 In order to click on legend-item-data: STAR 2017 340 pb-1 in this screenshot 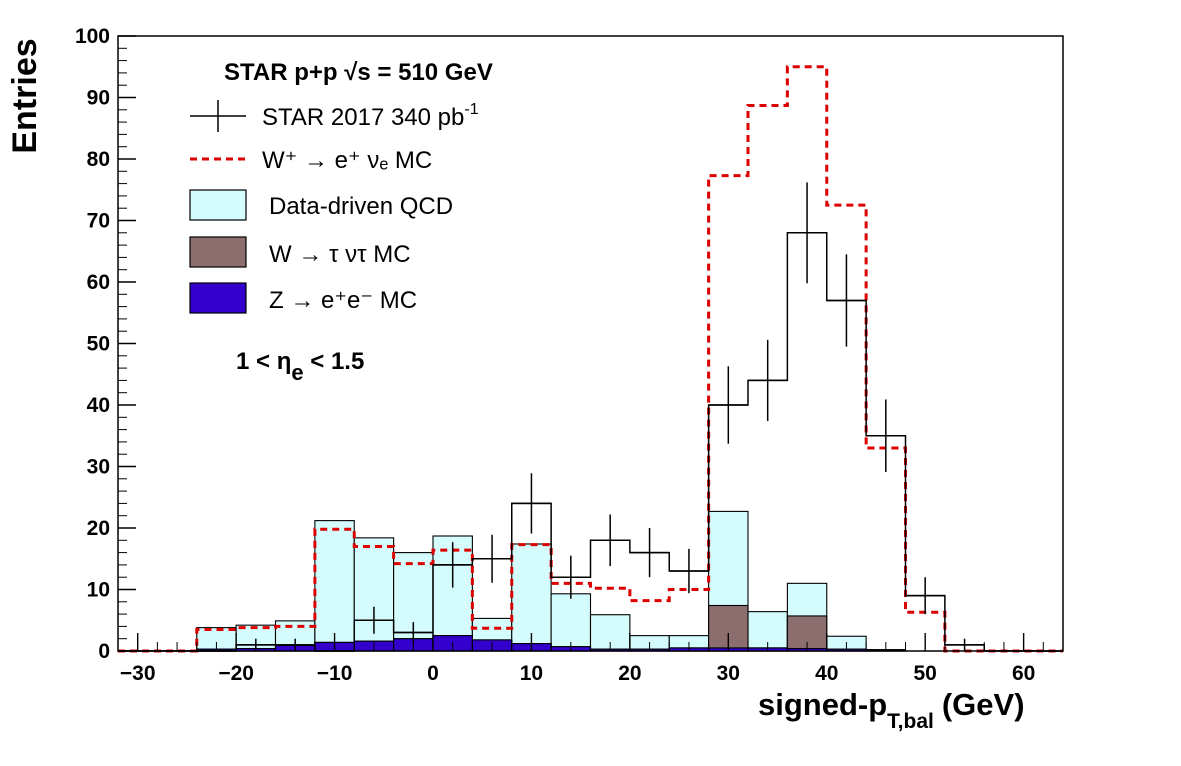, I will do `click(334, 116)`.